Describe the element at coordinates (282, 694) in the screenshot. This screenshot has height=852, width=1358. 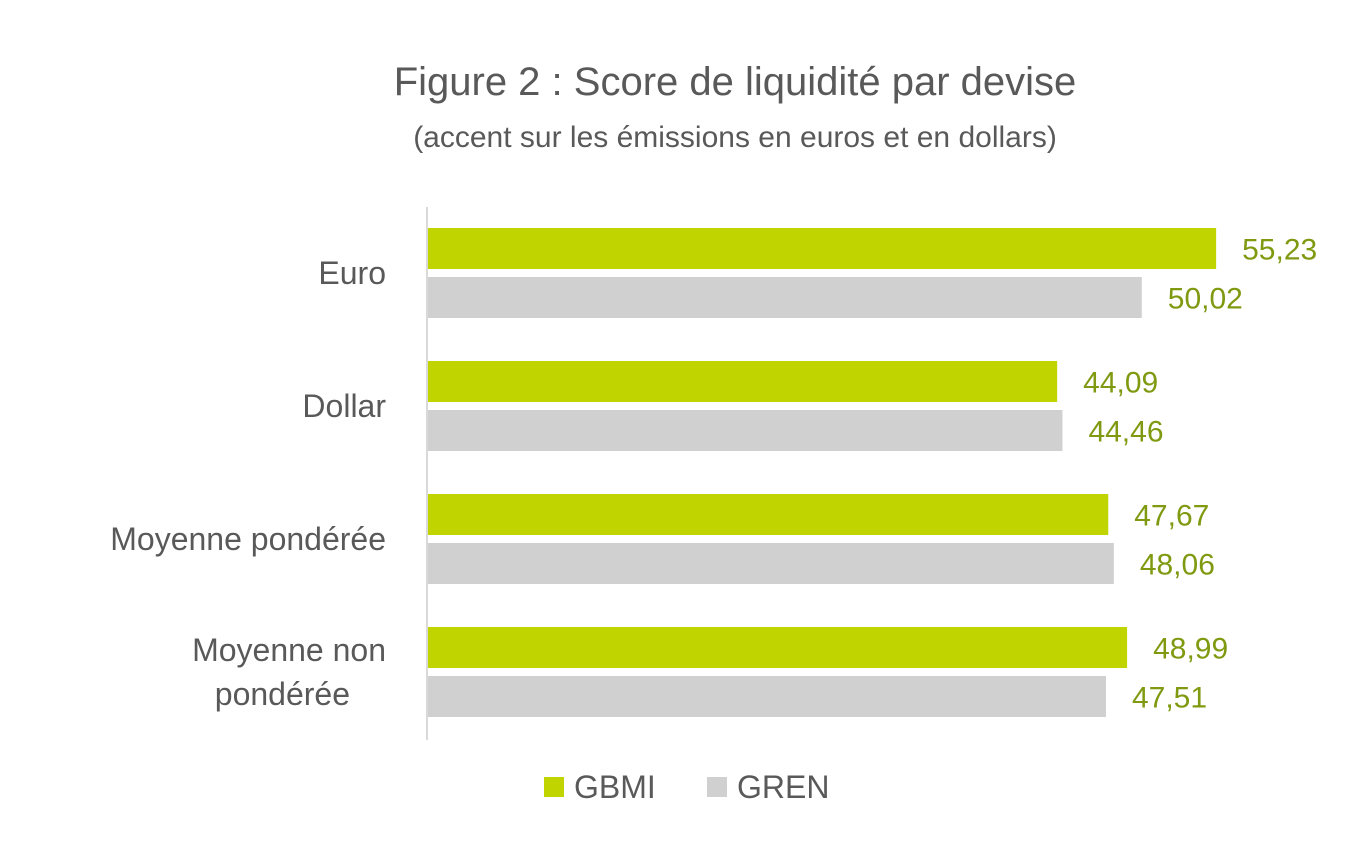
I see `category-label: pondérée` at that location.